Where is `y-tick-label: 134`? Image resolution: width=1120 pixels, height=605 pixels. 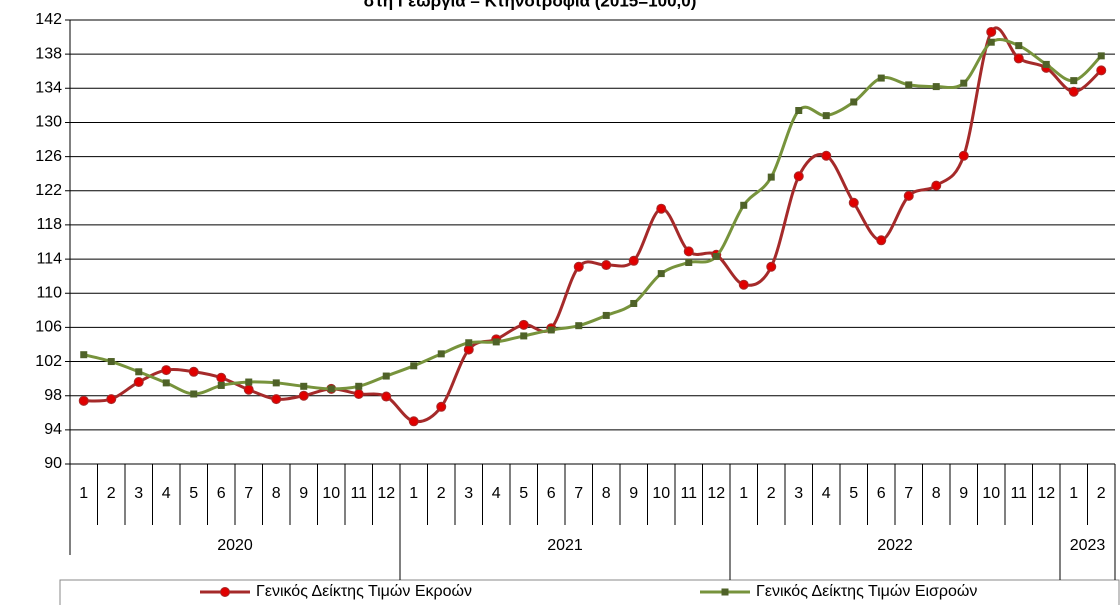
y-tick-label: 134 is located at coordinates (48, 88).